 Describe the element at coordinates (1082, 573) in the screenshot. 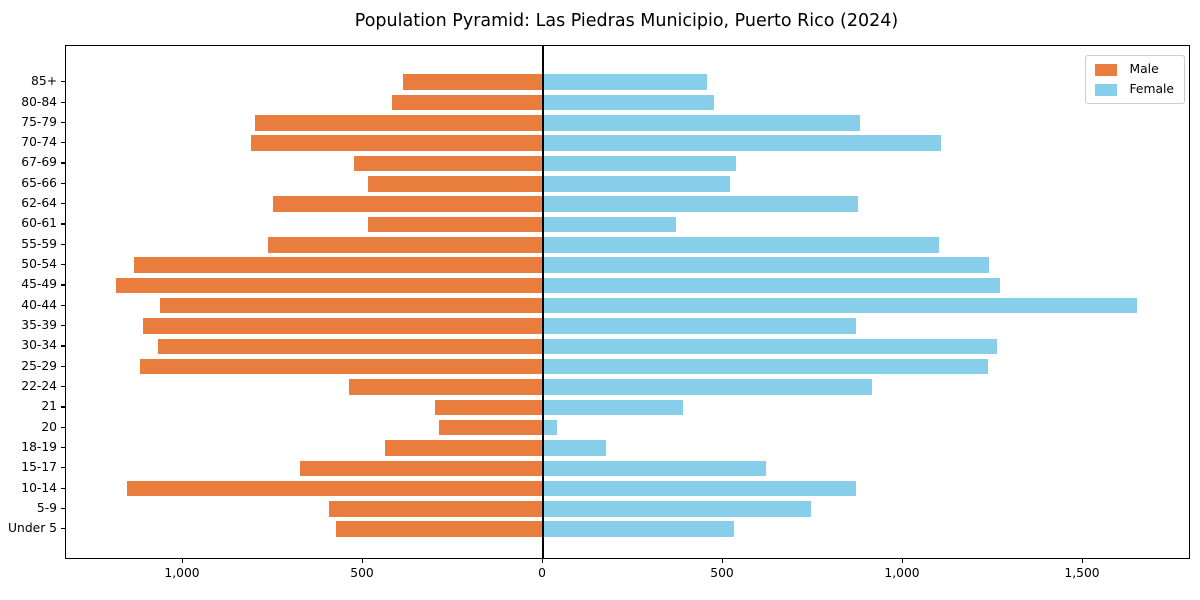

I see `x-tick-label-5: 1,500` at that location.